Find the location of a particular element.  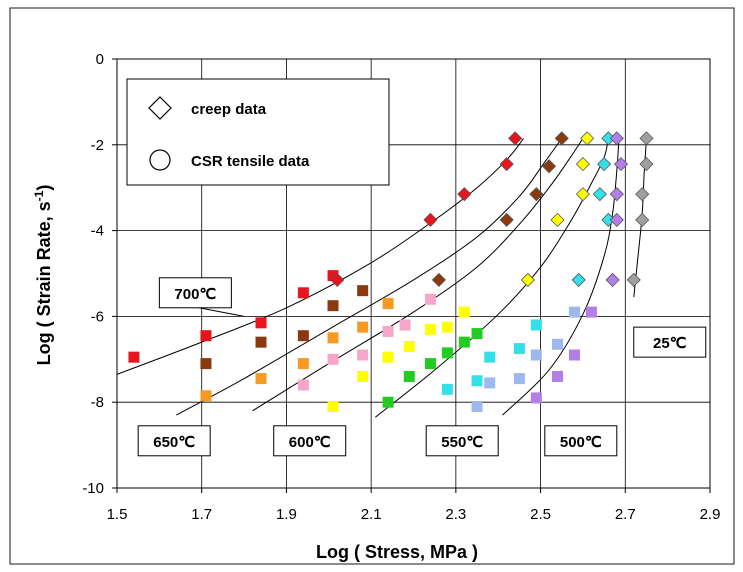

y-tick-label: -2 is located at coordinates (97, 145).